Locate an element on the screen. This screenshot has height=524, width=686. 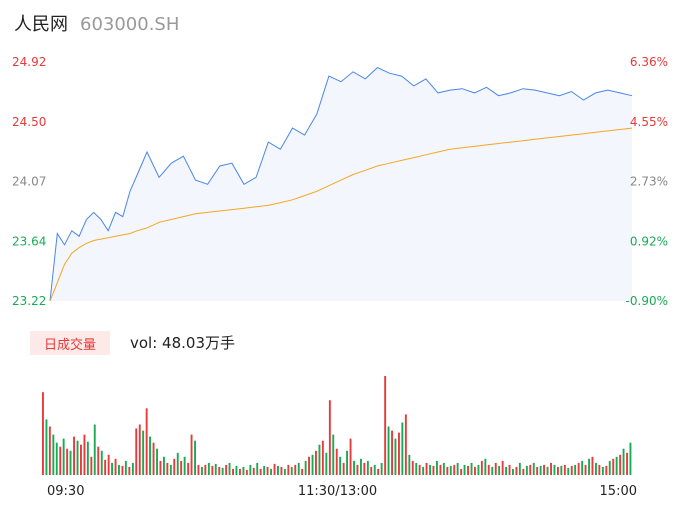
x-tick-label: 11:30/13:00 is located at coordinates (337, 491).